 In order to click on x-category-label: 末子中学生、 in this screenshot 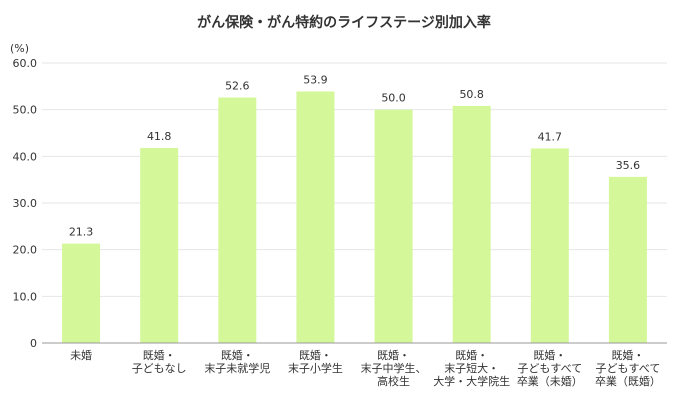, I will do `click(394, 368)`.